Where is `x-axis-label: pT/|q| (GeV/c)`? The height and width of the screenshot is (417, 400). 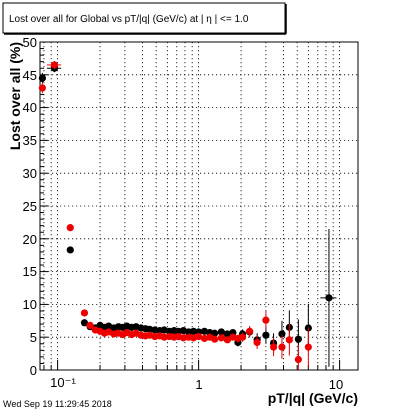 x-axis-label: pT/|q| (GeV/c) is located at coordinates (313, 398).